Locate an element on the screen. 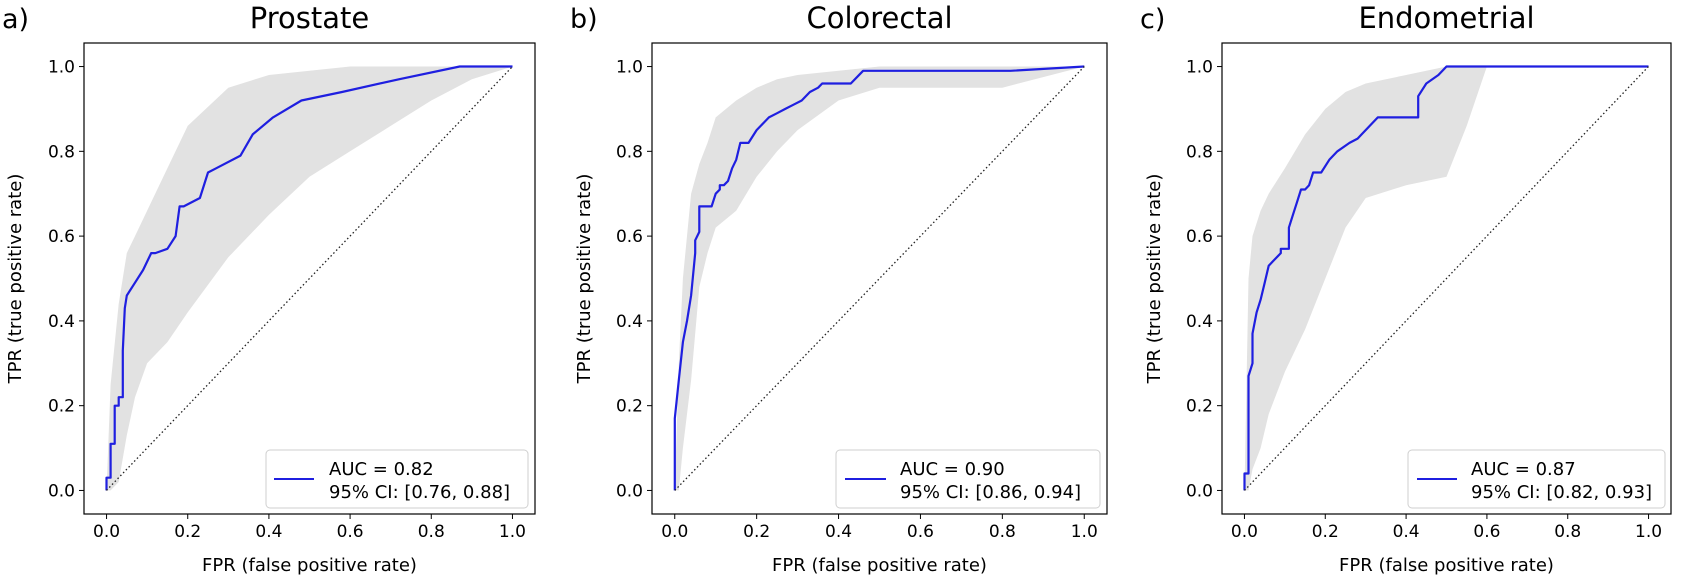  legend: AUC = 0.87 95% CI: [0.82, 0.93] is located at coordinates (1536, 479).